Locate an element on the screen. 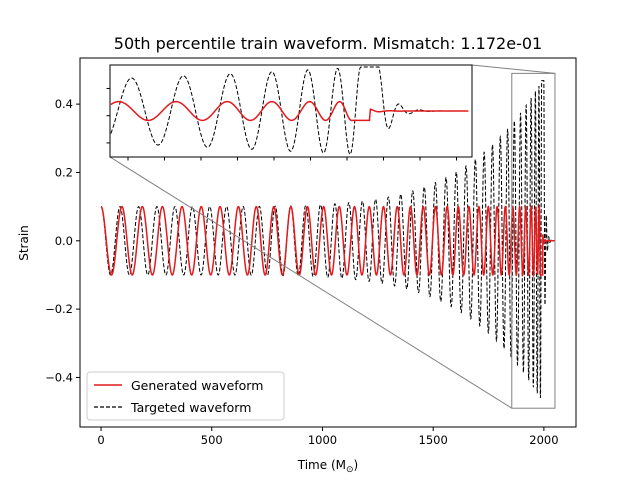  inset-series-line-generated is located at coordinates (289, 111).